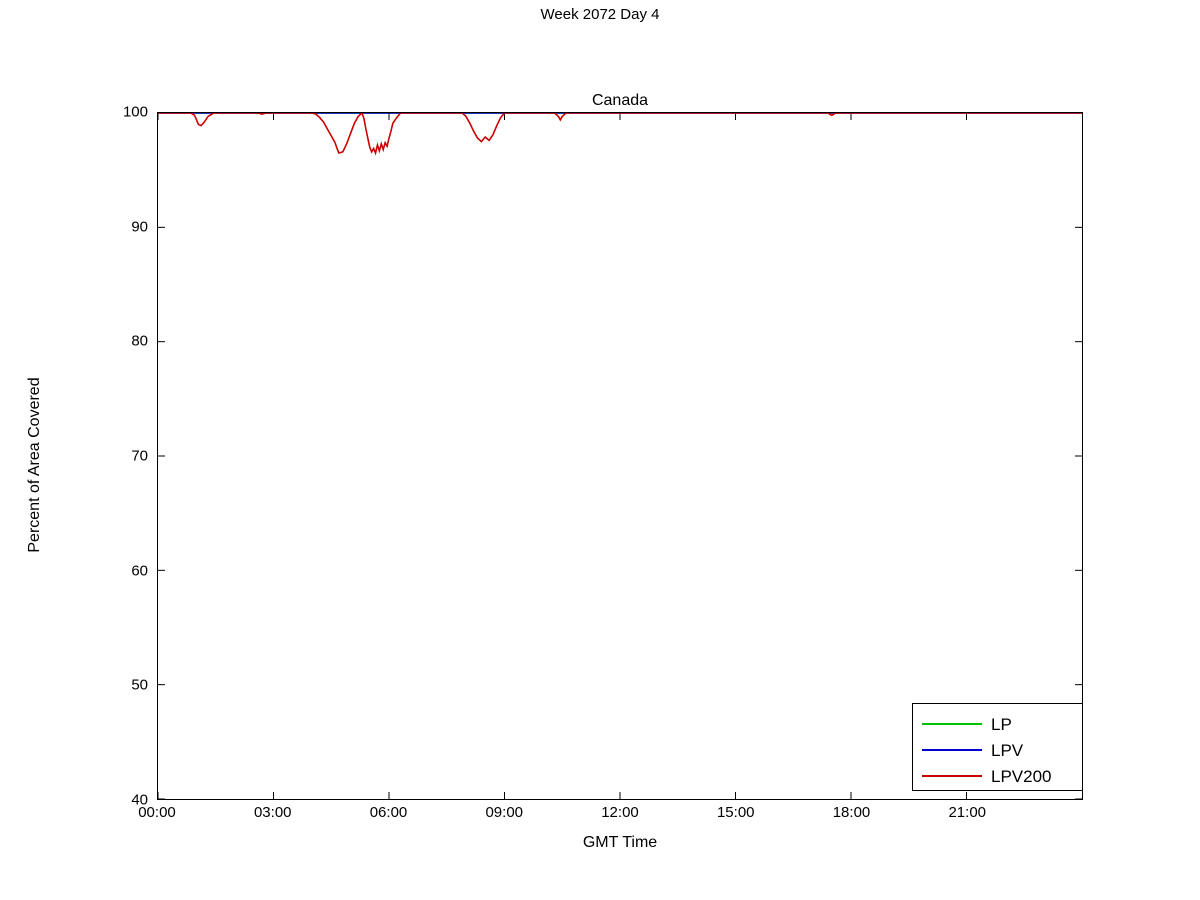  I want to click on legend-item-lp: LP, so click(998, 724).